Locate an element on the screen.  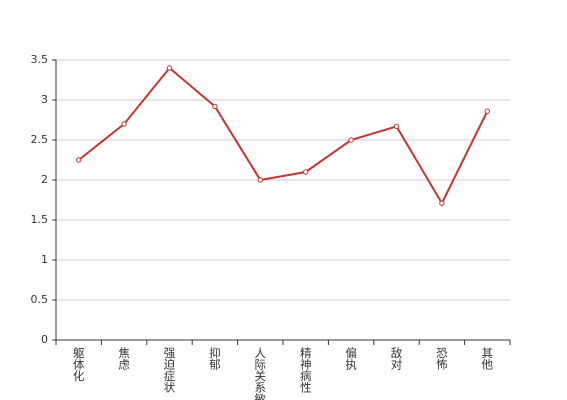
y-tick-label: 0.5 is located at coordinates (40, 299).